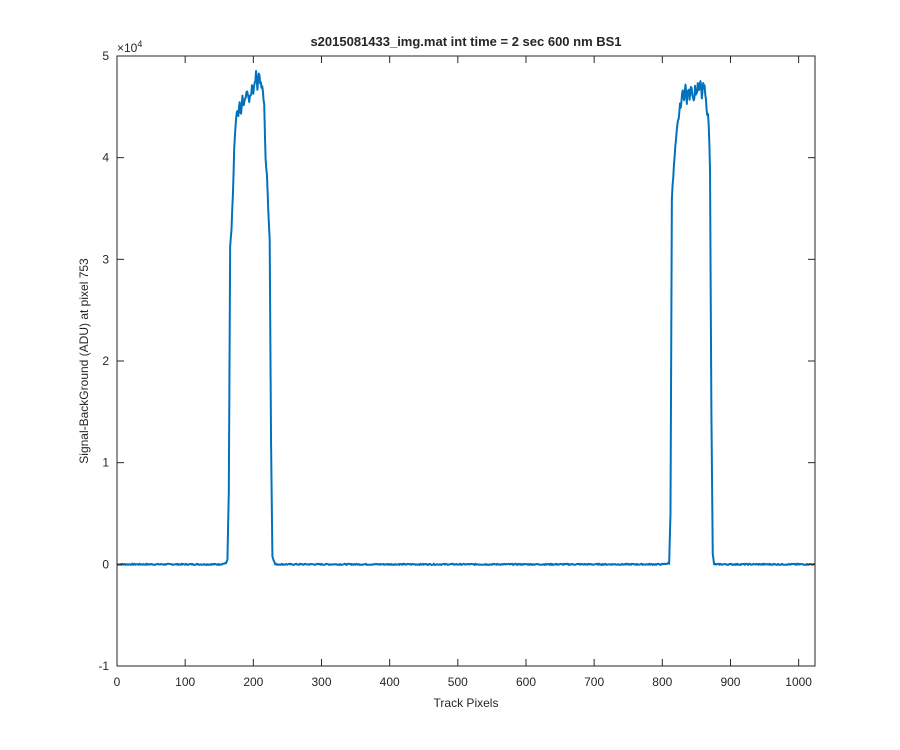  Describe the element at coordinates (185, 682) in the screenshot. I see `x-tick-label: 100` at that location.